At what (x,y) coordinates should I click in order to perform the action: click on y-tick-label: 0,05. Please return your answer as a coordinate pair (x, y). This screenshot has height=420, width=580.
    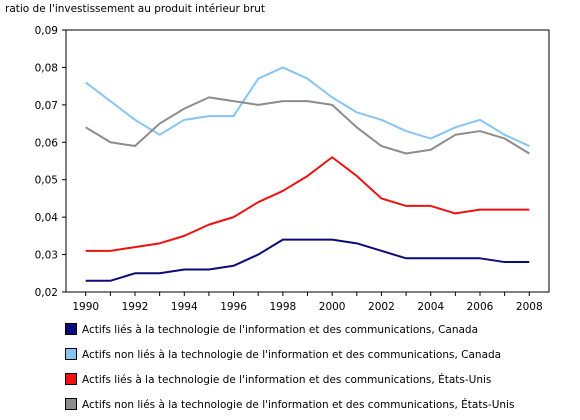
    Looking at the image, I should click on (46, 181).